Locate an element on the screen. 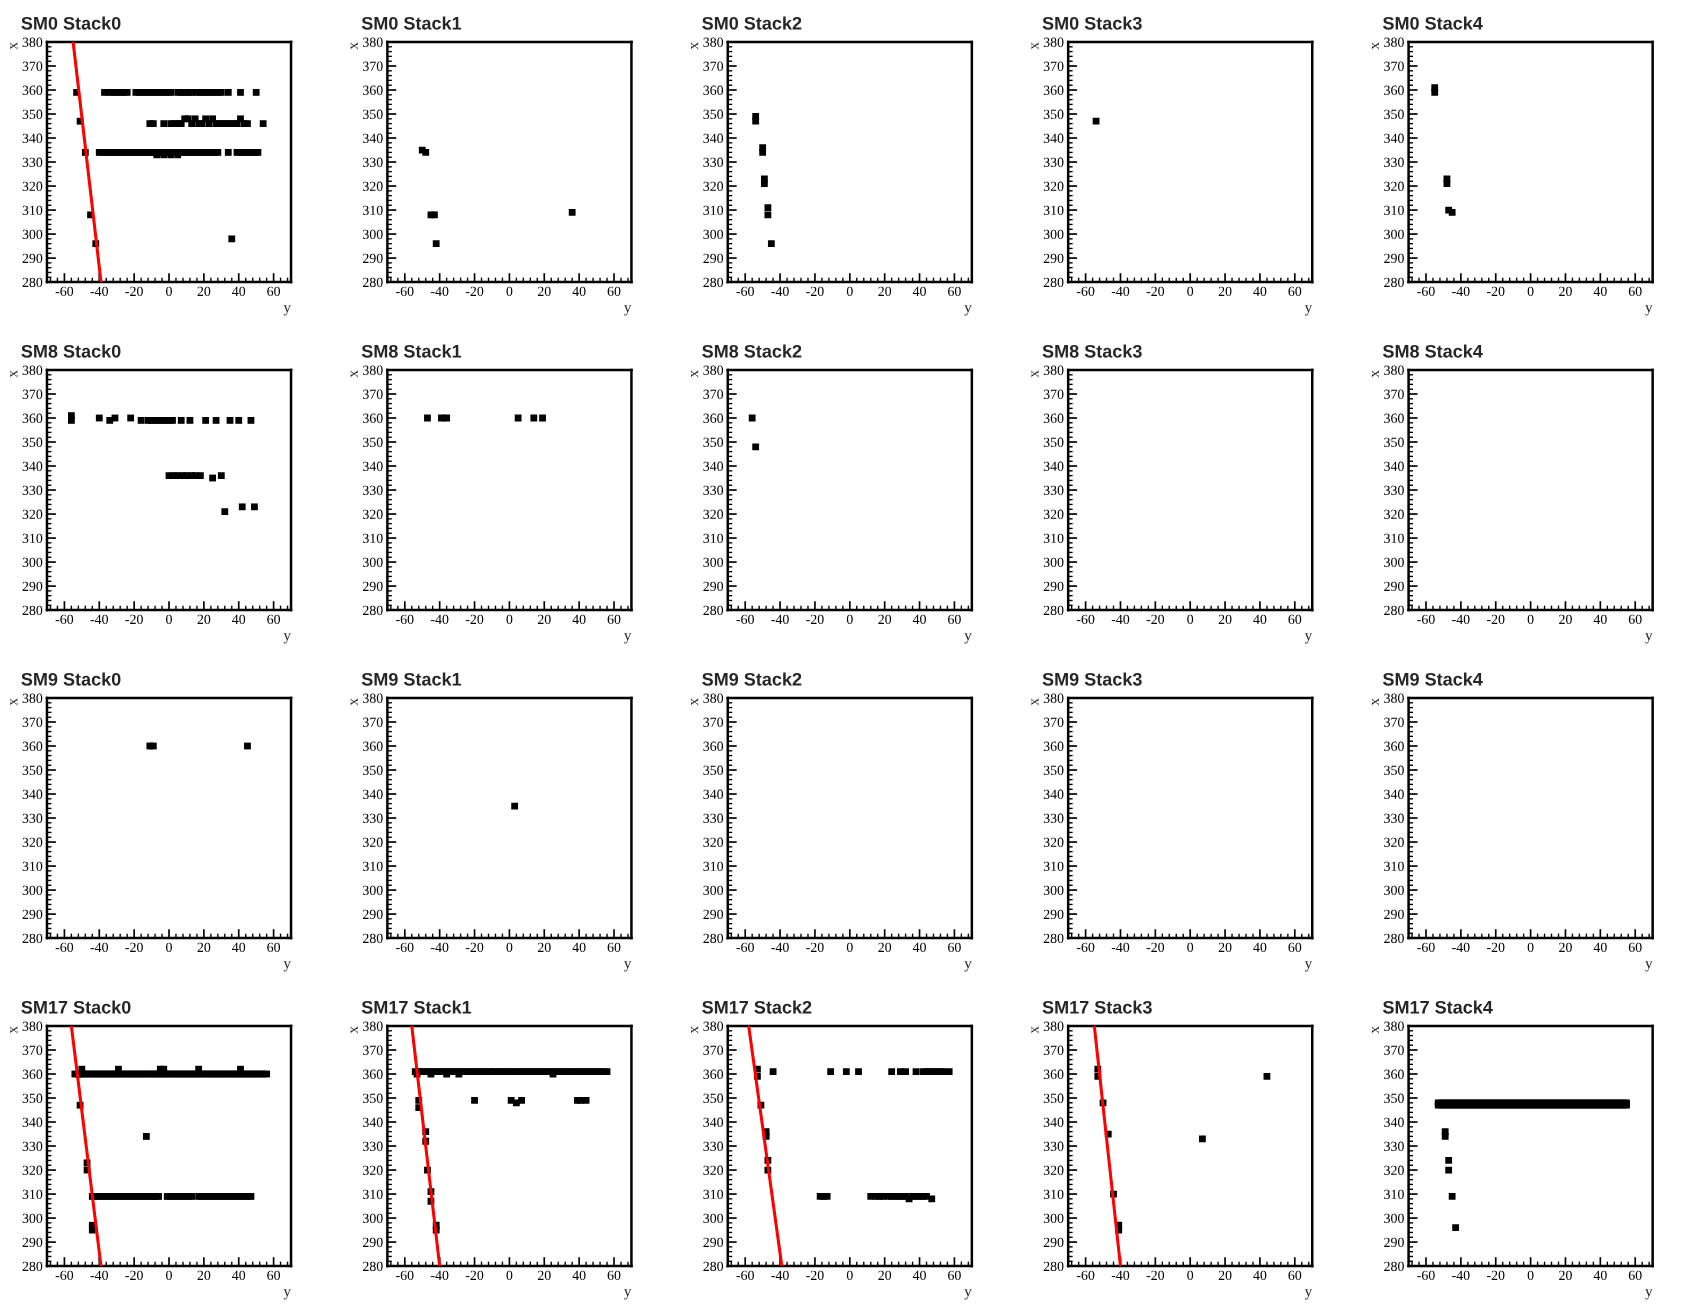 The image size is (1702, 1312). chart-title: SM17 Stack2 is located at coordinates (757, 1007).